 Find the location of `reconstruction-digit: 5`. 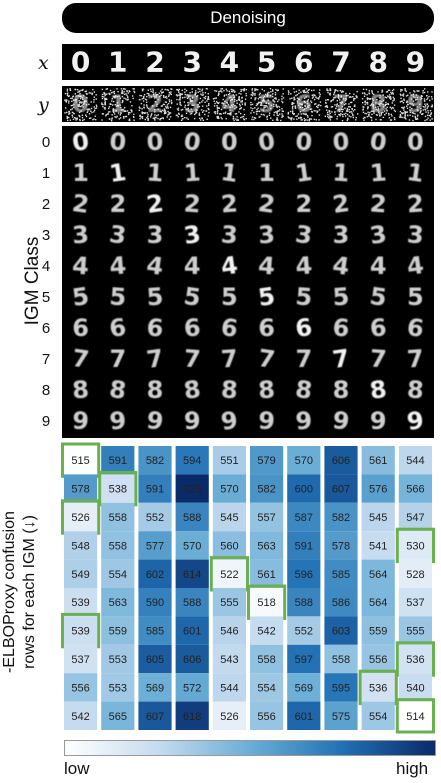

reconstruction-digit: 5 is located at coordinates (341, 296).